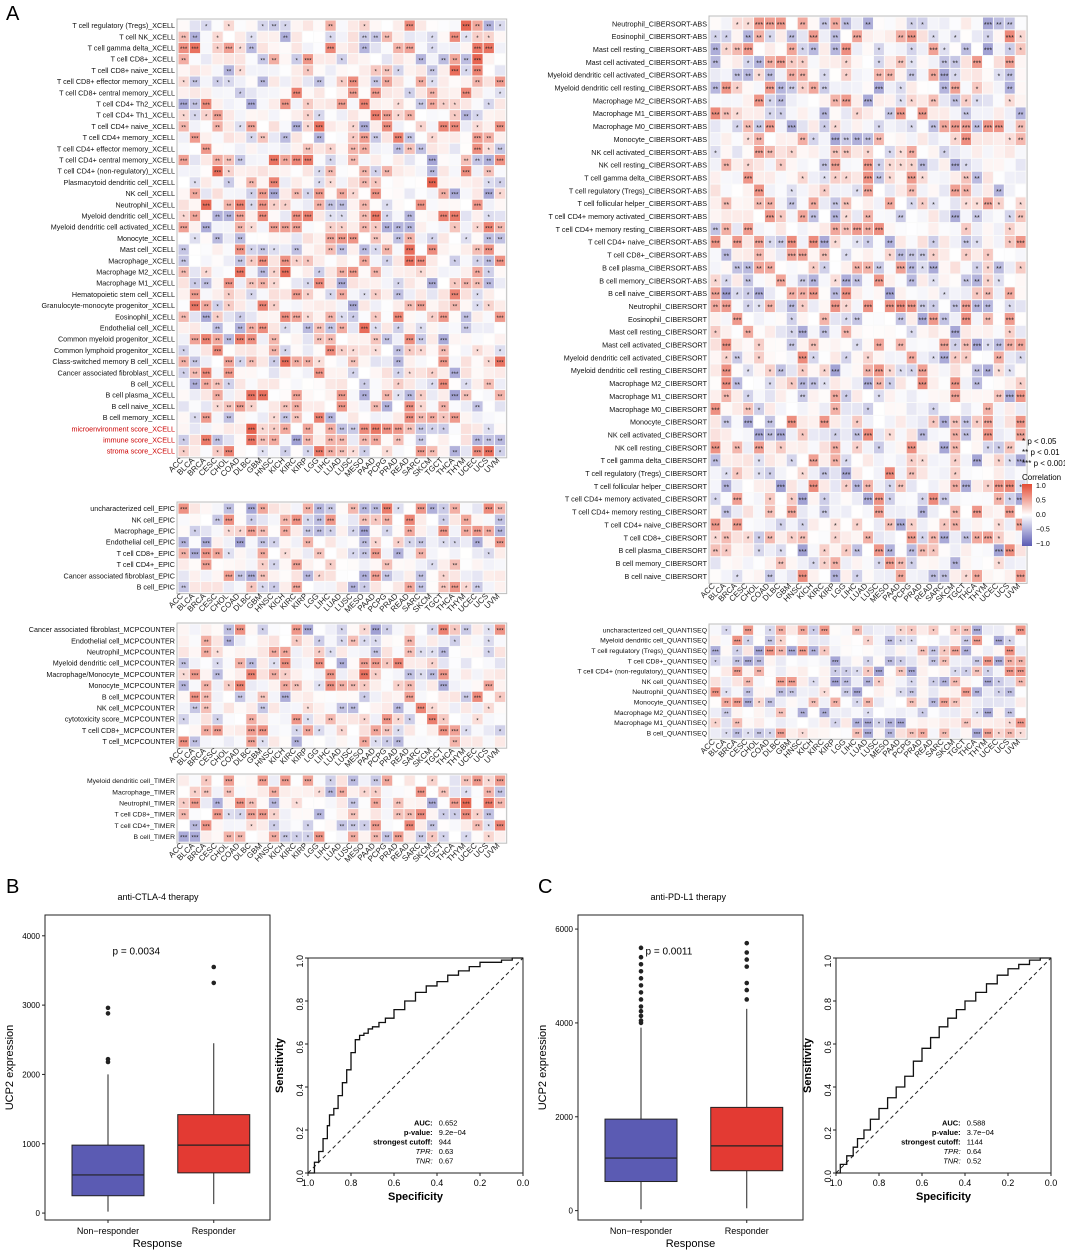 The width and height of the screenshot is (1065, 1257). Describe the element at coordinates (113, 361) in the screenshot. I see `row-label: Class-switched memory B cell_XCELL` at that location.